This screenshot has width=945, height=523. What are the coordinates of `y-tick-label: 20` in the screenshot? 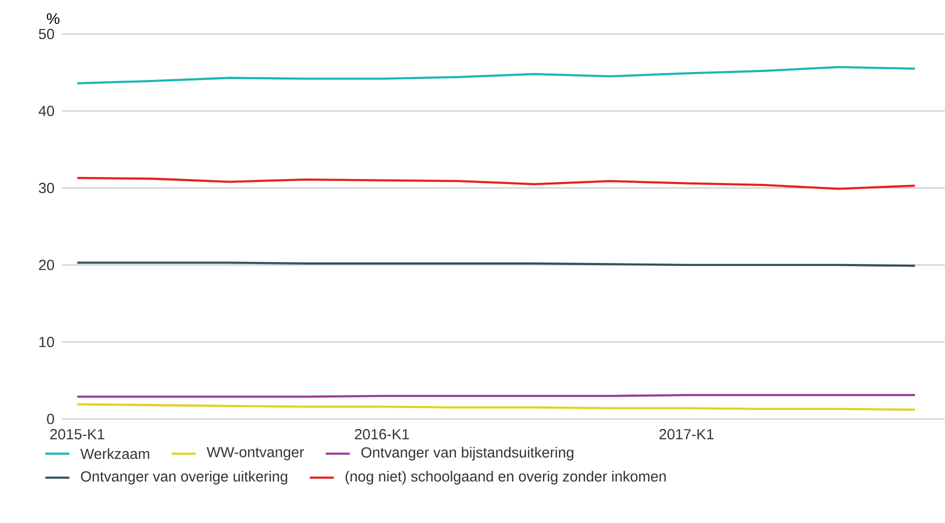 It's located at (46, 265).